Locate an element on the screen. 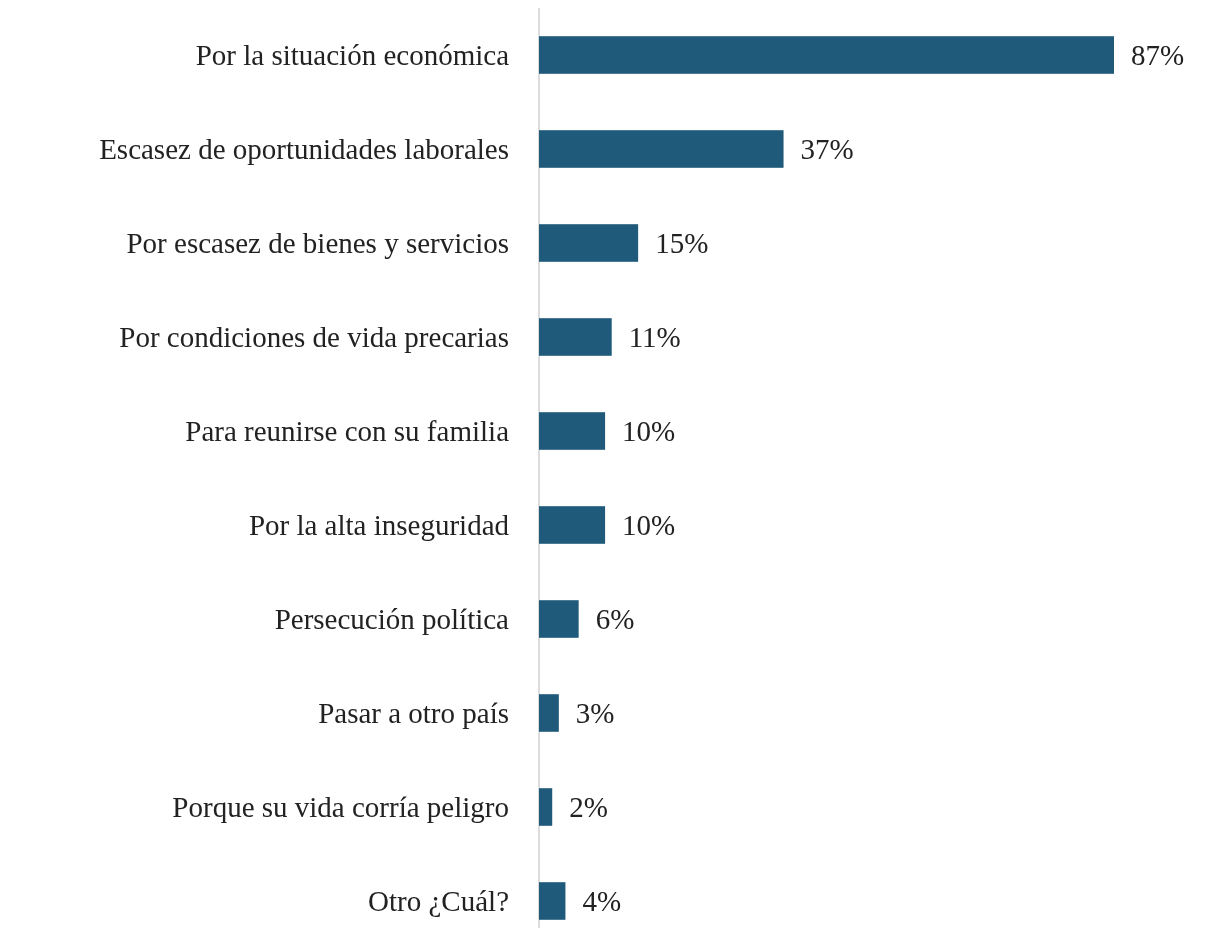  y-tick-label: Para reunirse con su familia is located at coordinates (347, 431).